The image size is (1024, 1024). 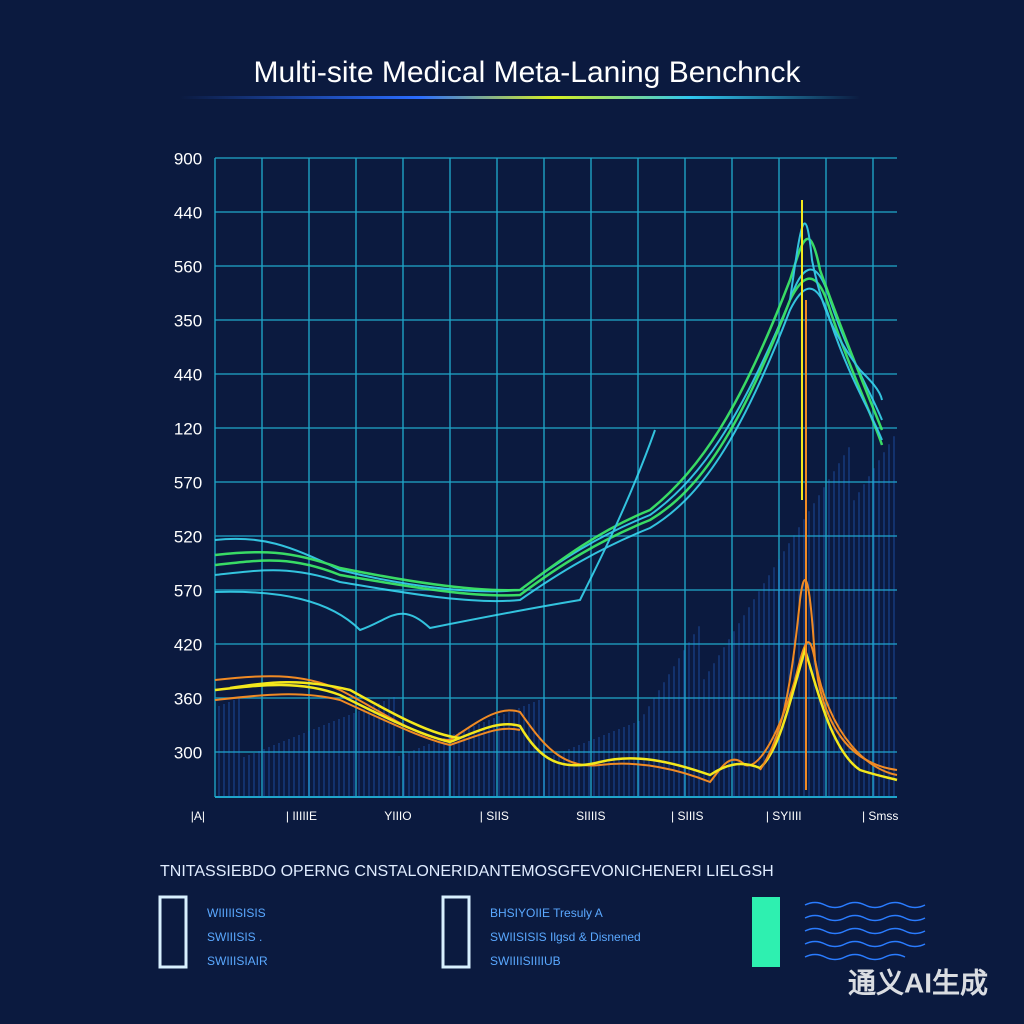 What do you see at coordinates (525, 961) in the screenshot?
I see `legend-text: SWIIIISIIIIUB` at bounding box center [525, 961].